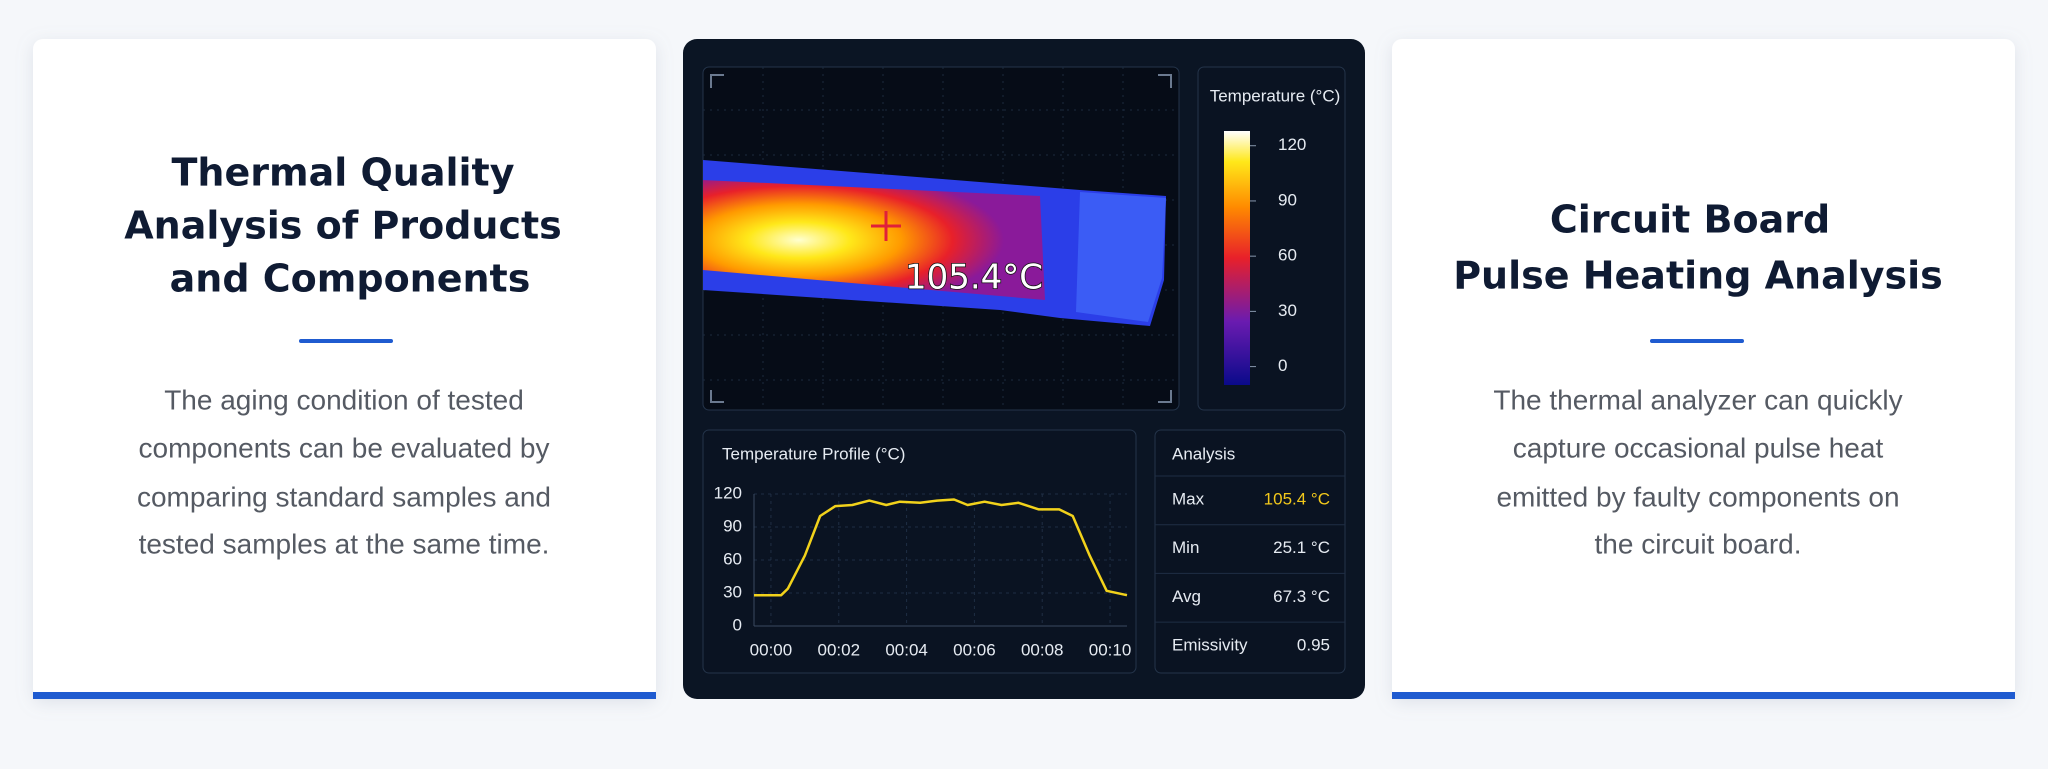 Image resolution: width=2048 pixels, height=769 pixels. I want to click on x-tick-label: 00:04, so click(906, 649).